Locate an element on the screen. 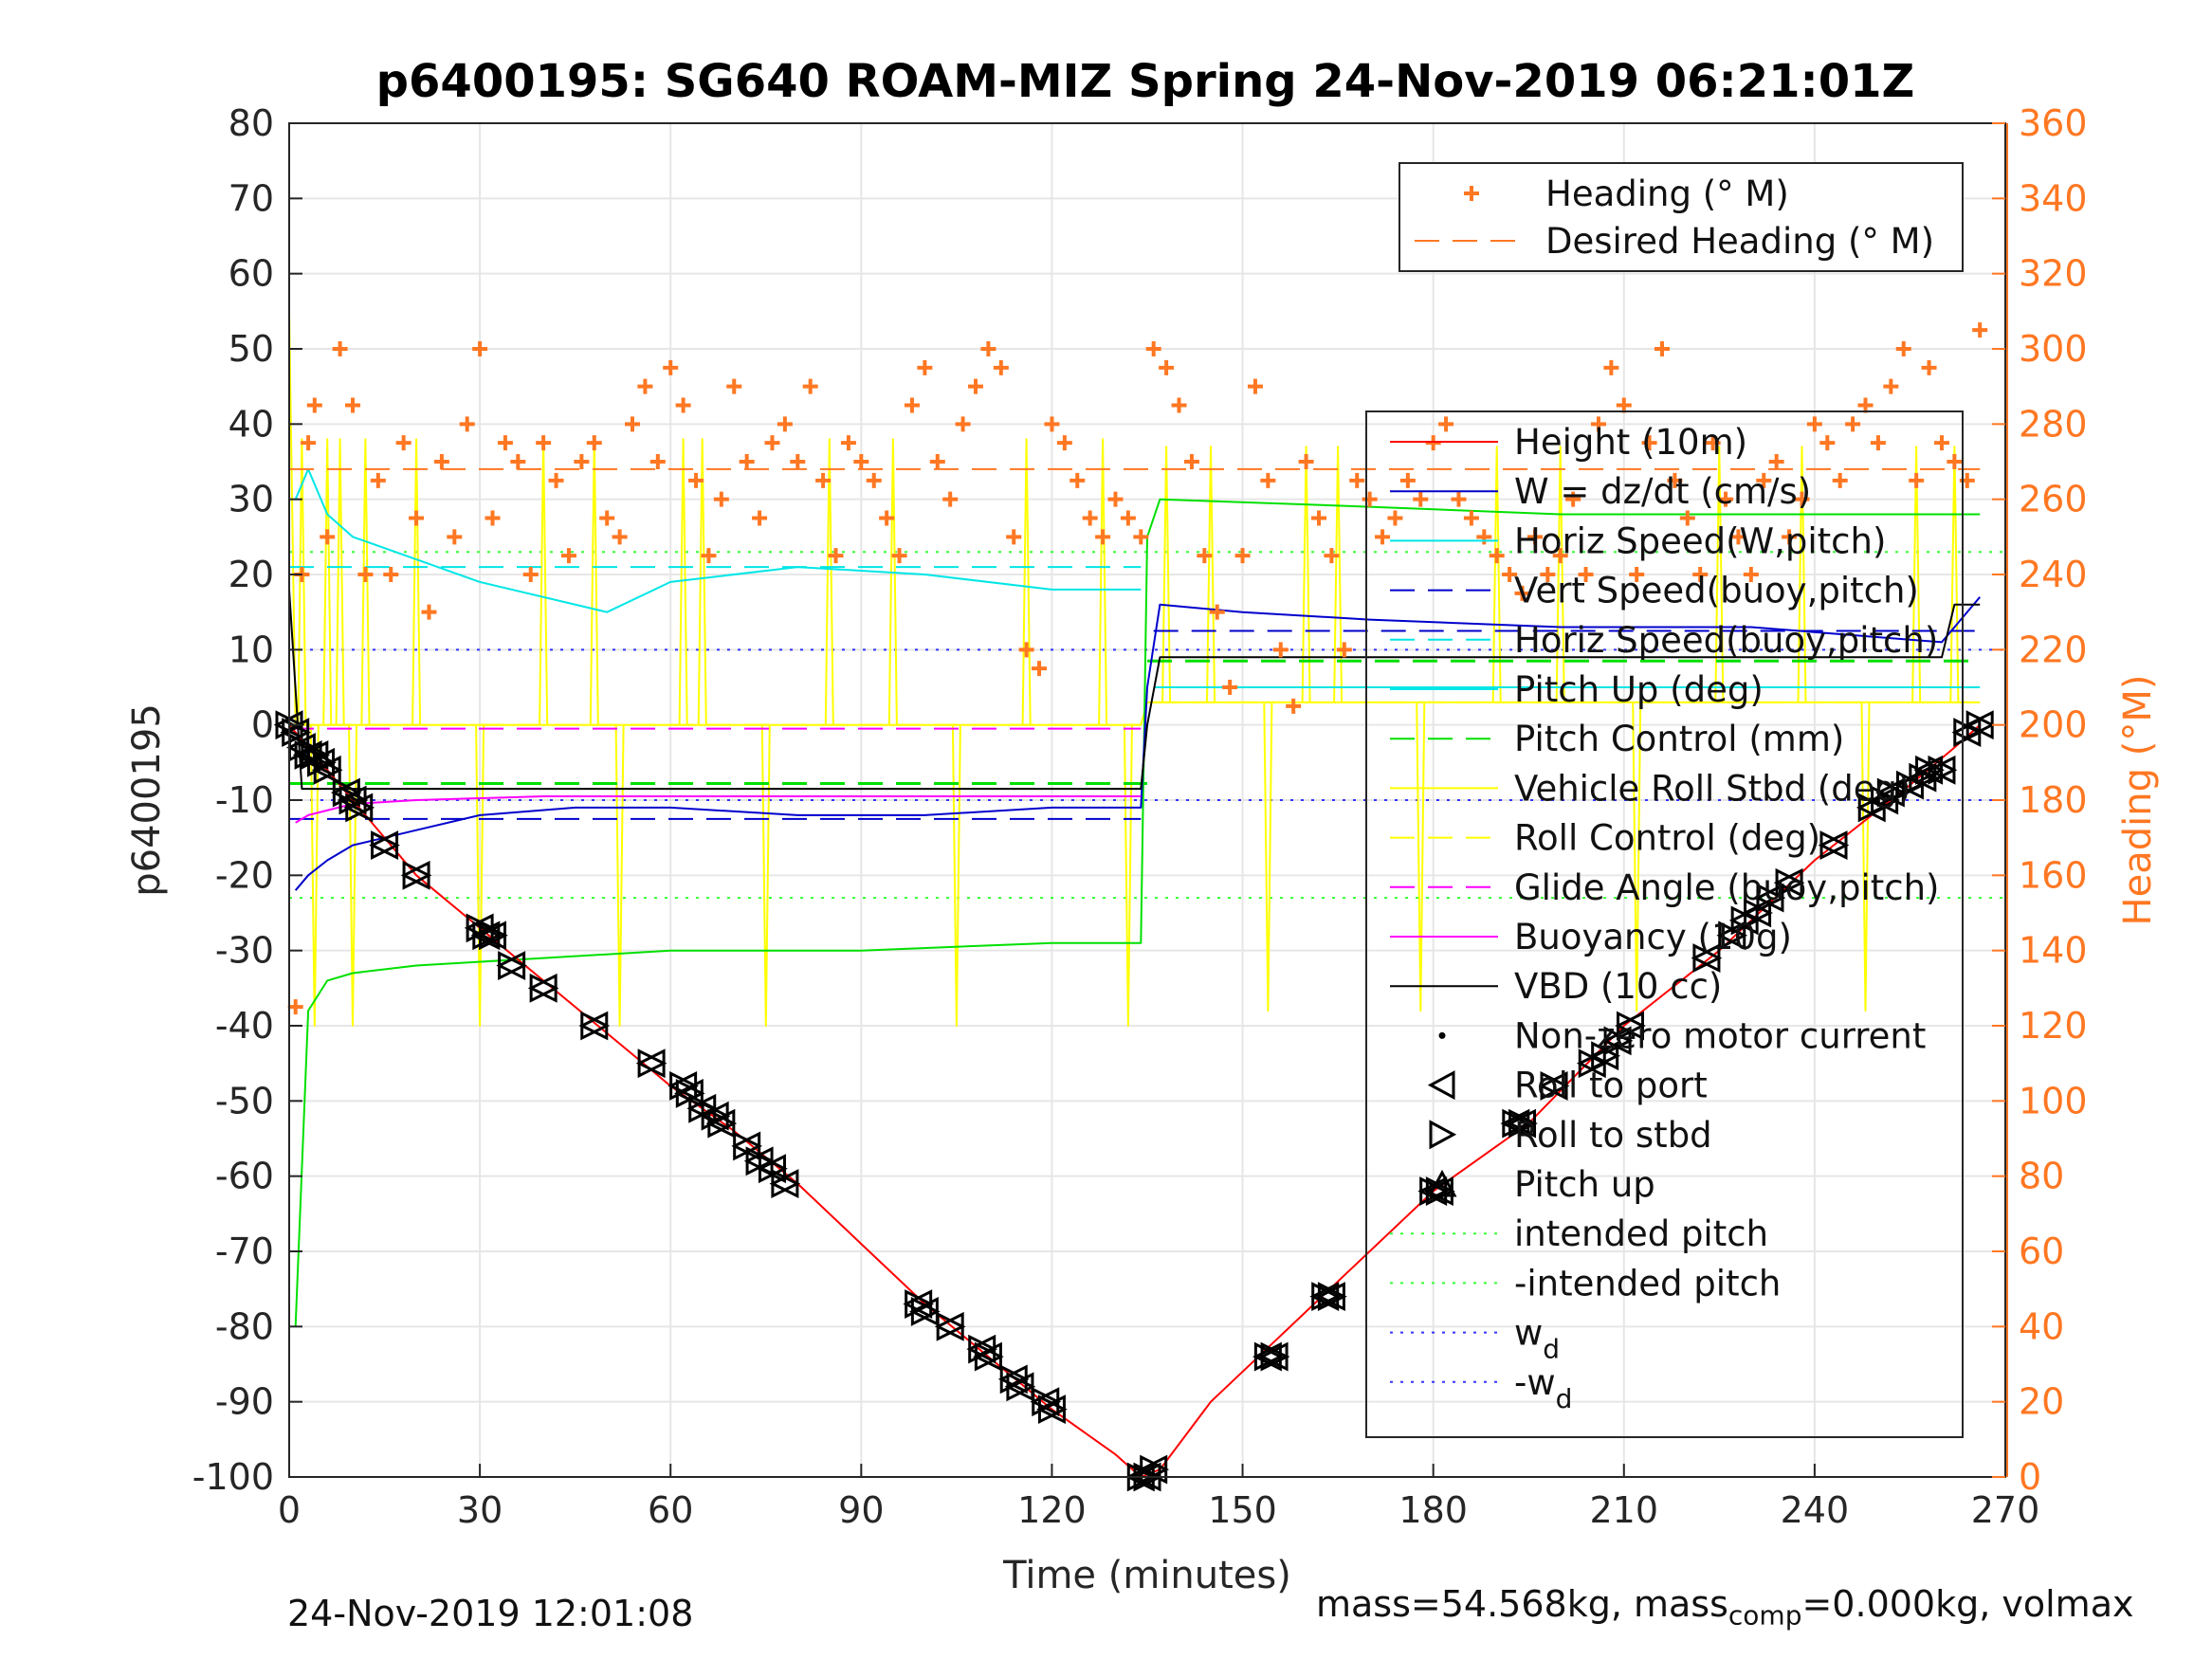 This screenshot has width=2212, height=1659. legend-stbd-marker is located at coordinates (1443, 1135).